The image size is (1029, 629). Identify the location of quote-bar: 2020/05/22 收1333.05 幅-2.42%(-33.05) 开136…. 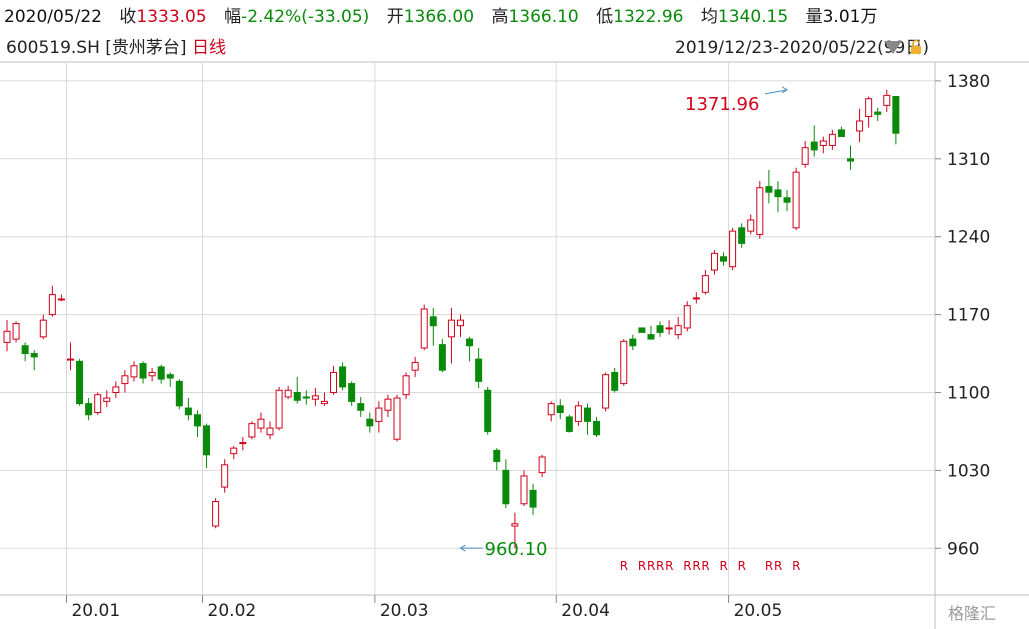
(514, 17).